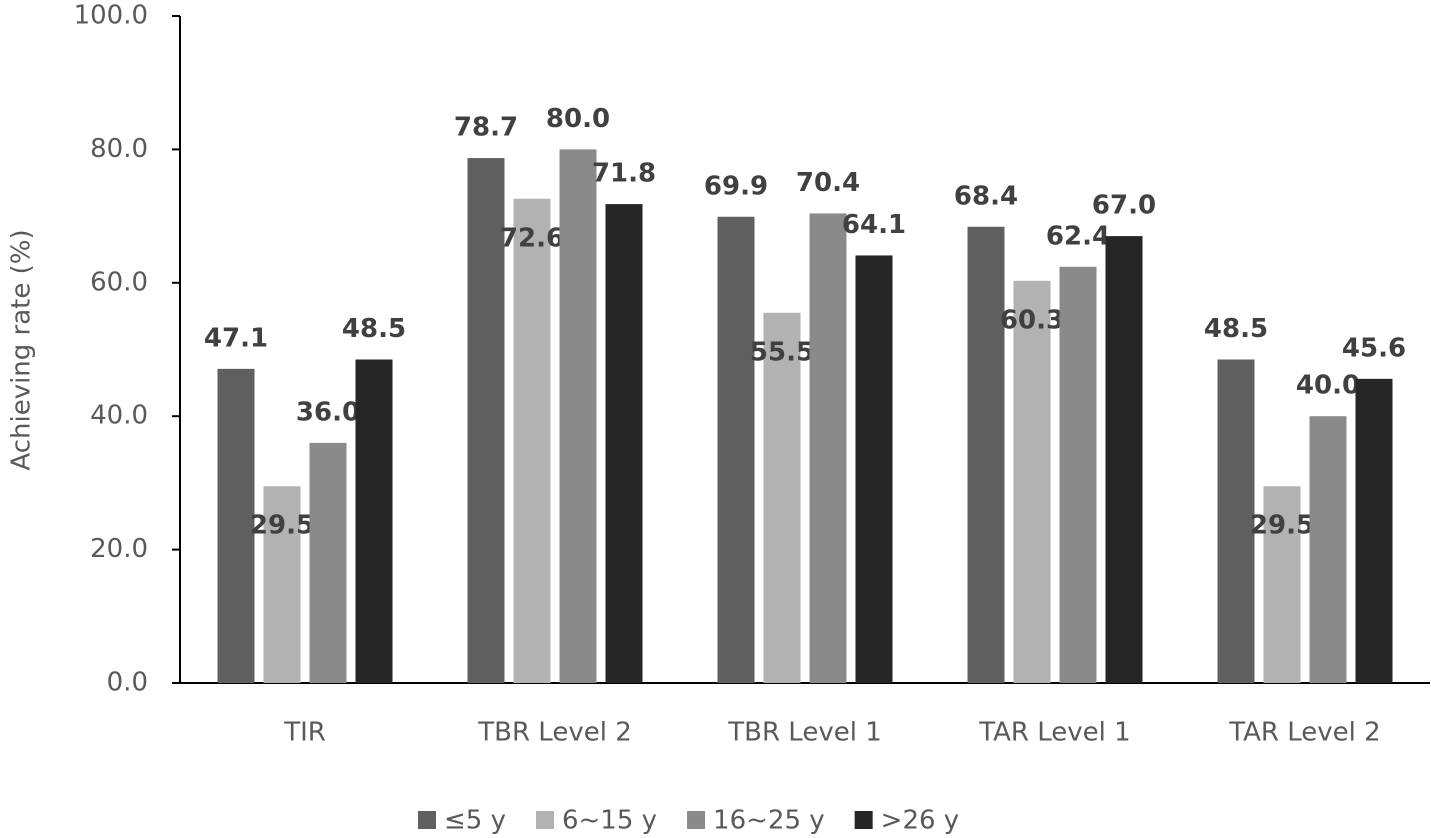 This screenshot has height=838, width=1431. What do you see at coordinates (1054, 733) in the screenshot?
I see `x-tick-label: TAR Level 1` at bounding box center [1054, 733].